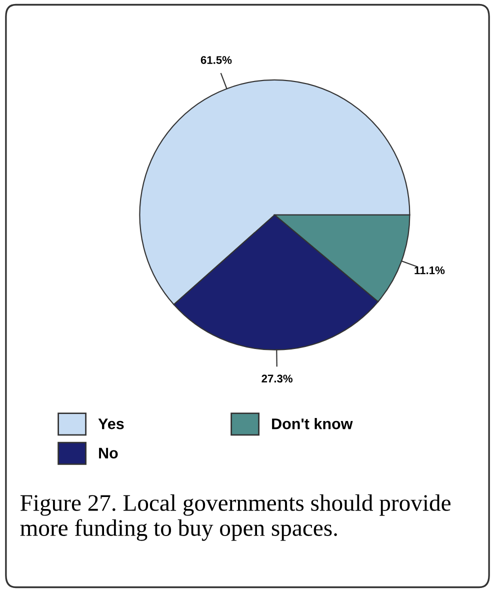 The height and width of the screenshot is (592, 495). I want to click on legend-label: No, so click(108, 453).